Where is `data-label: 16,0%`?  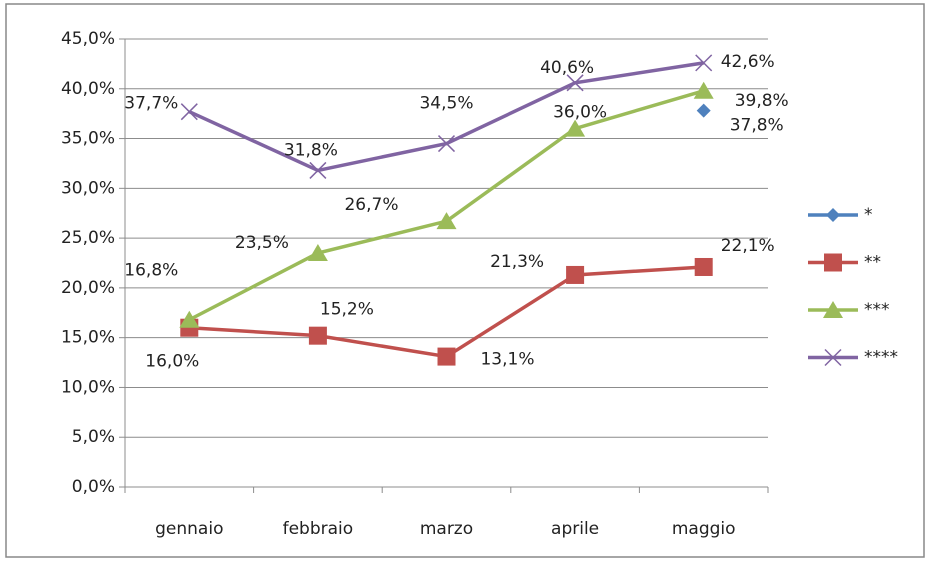 data-label: 16,0% is located at coordinates (172, 362).